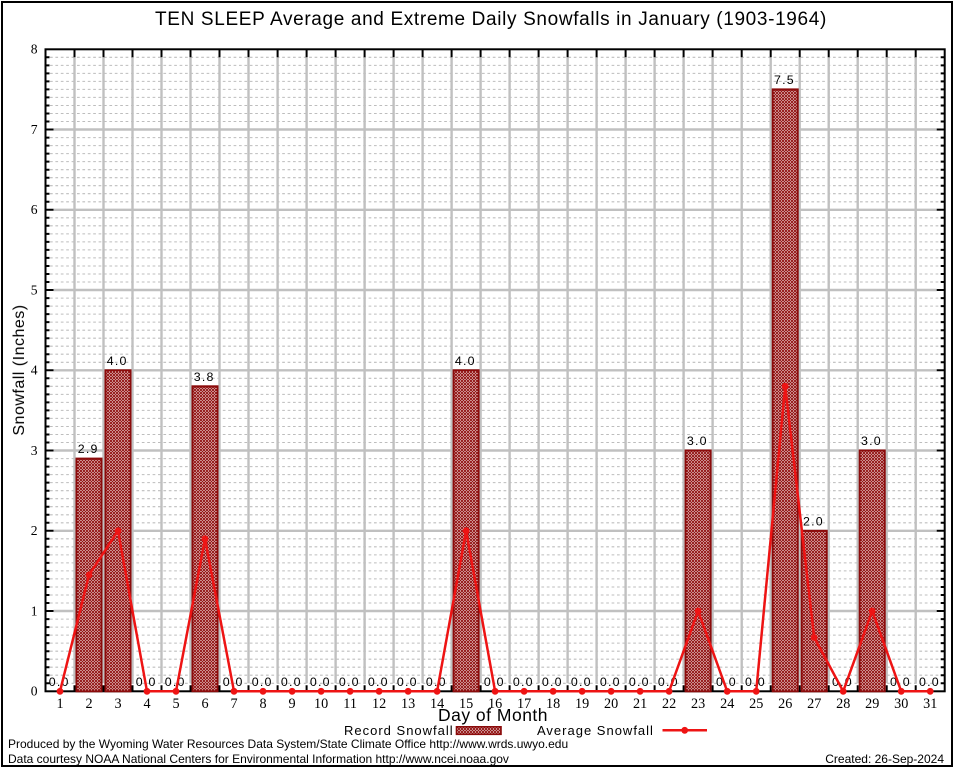 The width and height of the screenshot is (954, 768). Describe the element at coordinates (784, 80) in the screenshot. I see `svg-text: 7.5` at that location.